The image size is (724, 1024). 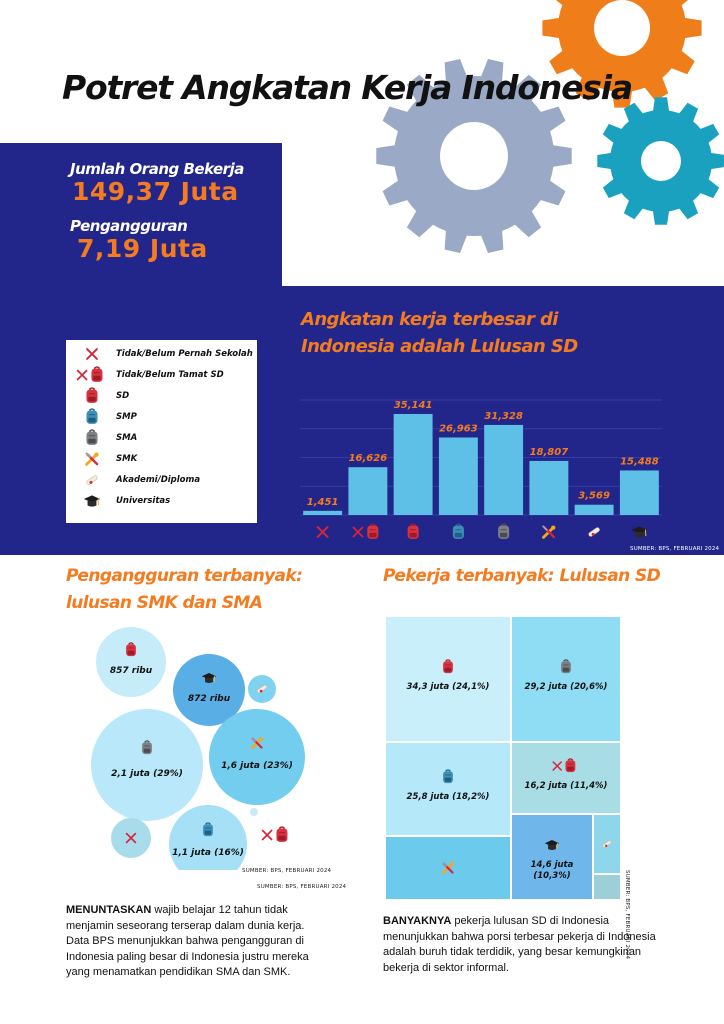 What do you see at coordinates (522, 576) in the screenshot?
I see `treemap-title: Pekerja terbanyak: Lulusan SD` at bounding box center [522, 576].